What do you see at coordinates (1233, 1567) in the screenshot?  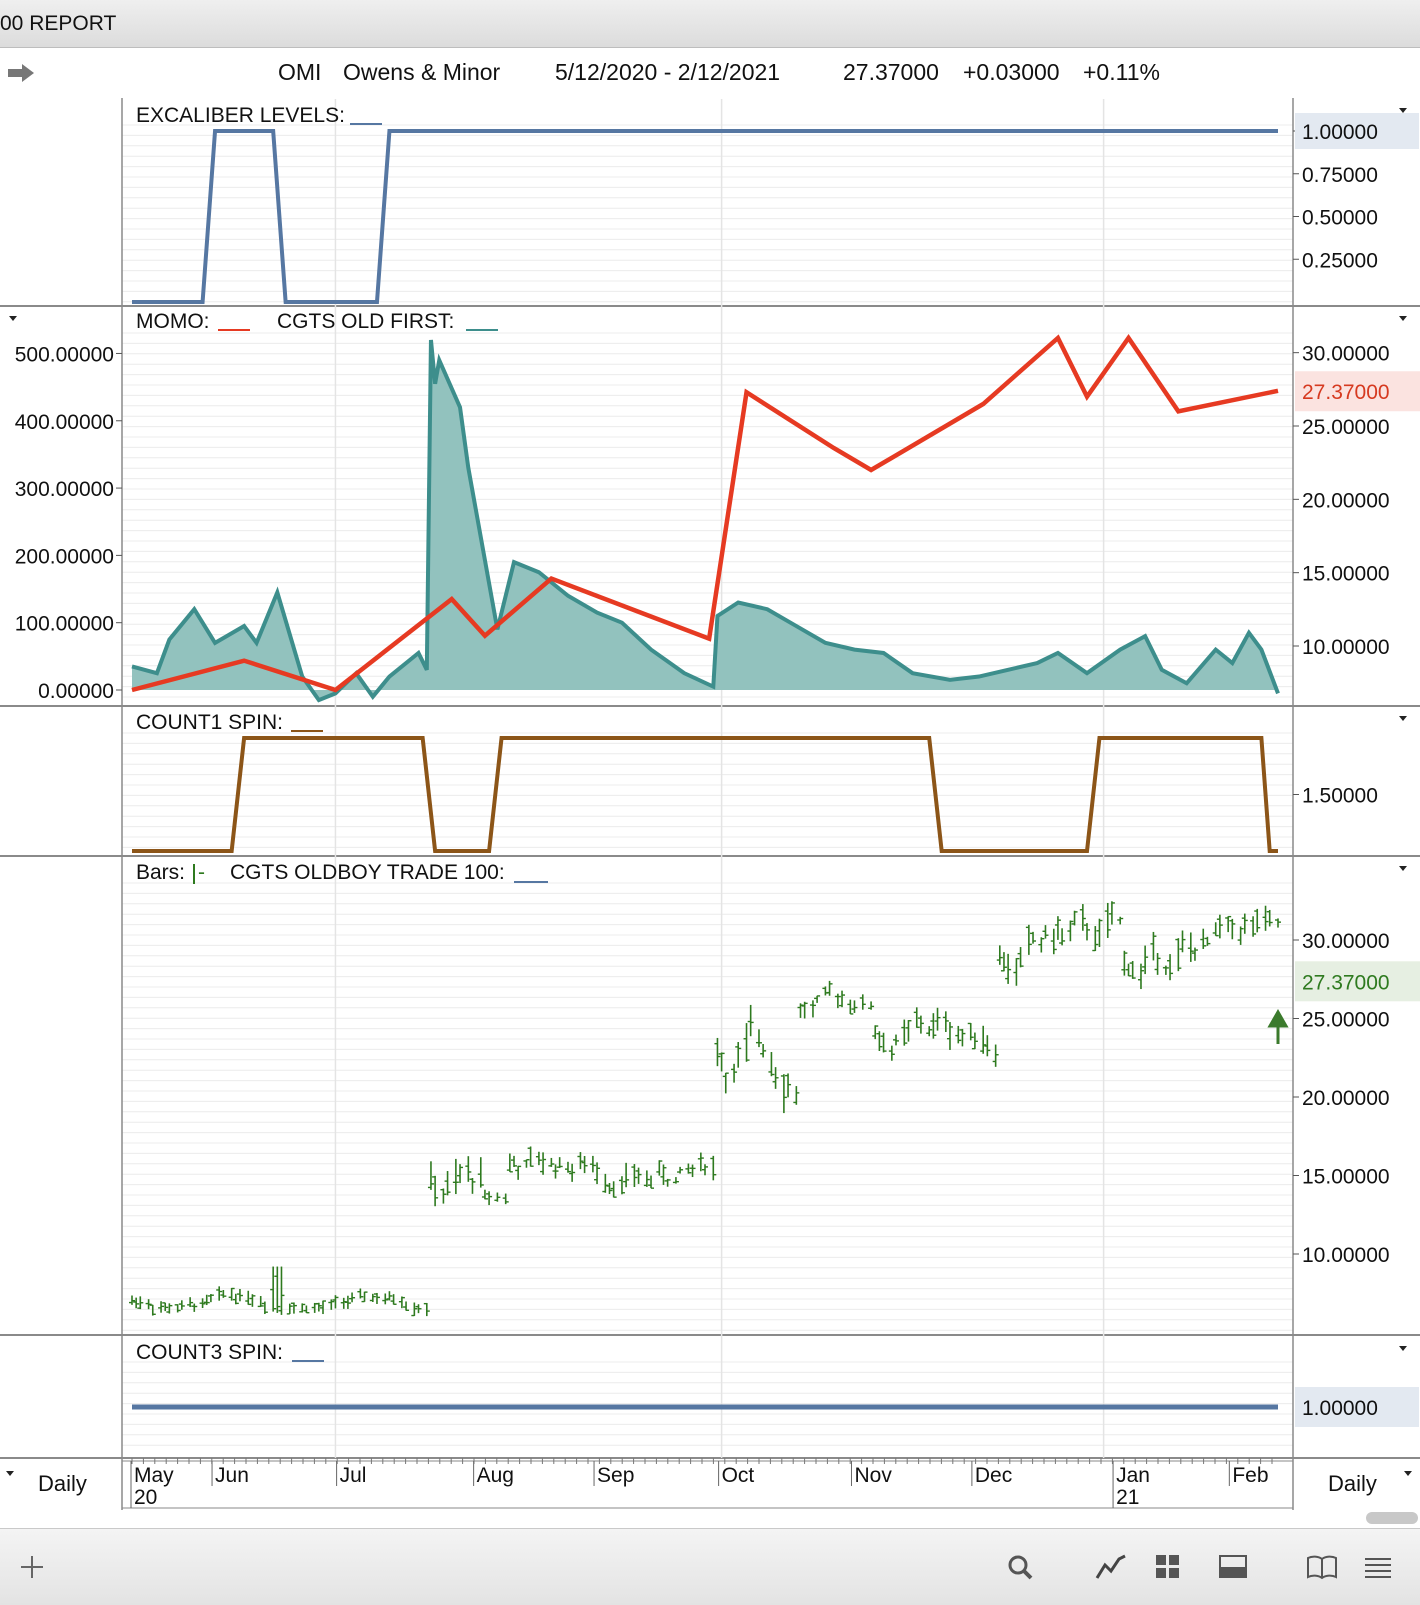 I see `panel-icon` at bounding box center [1233, 1567].